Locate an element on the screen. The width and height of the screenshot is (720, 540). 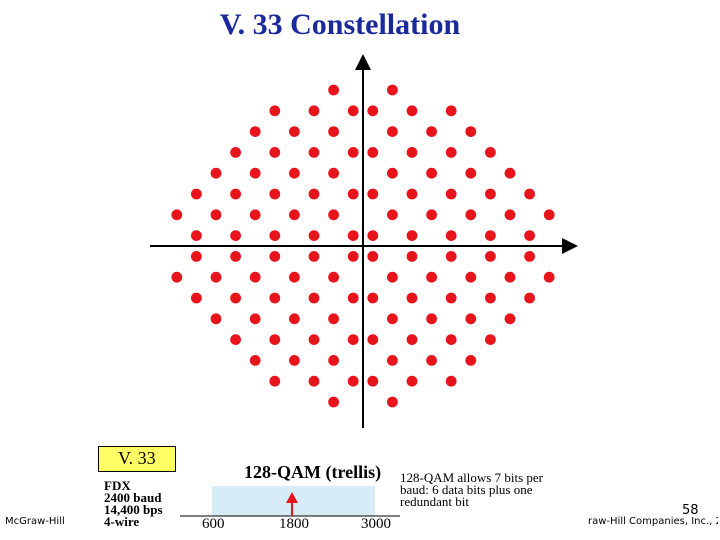
frequency-high: 3000 is located at coordinates (376, 524).